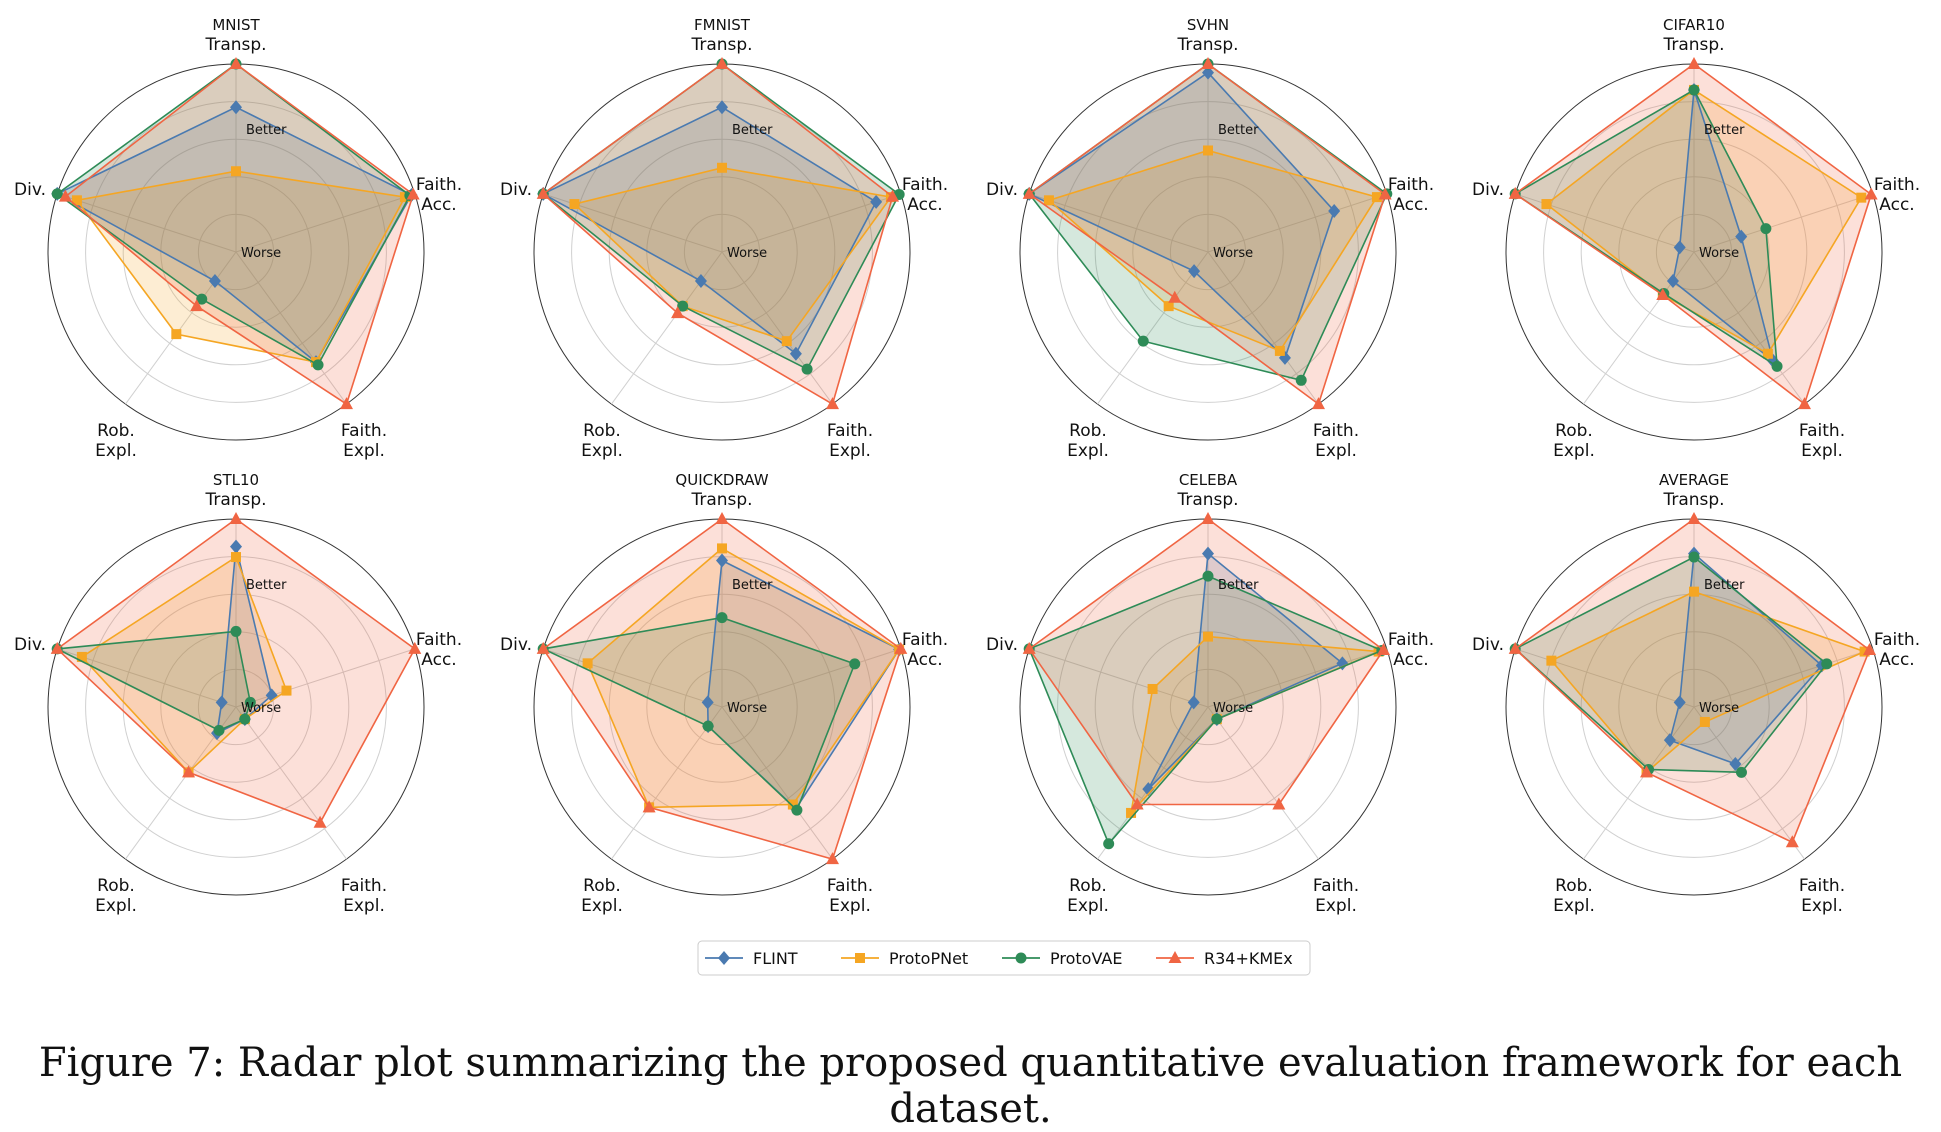 Image resolution: width=1941 pixels, height=1132 pixels. What do you see at coordinates (236, 480) in the screenshot?
I see `panel-title: STL10` at bounding box center [236, 480].